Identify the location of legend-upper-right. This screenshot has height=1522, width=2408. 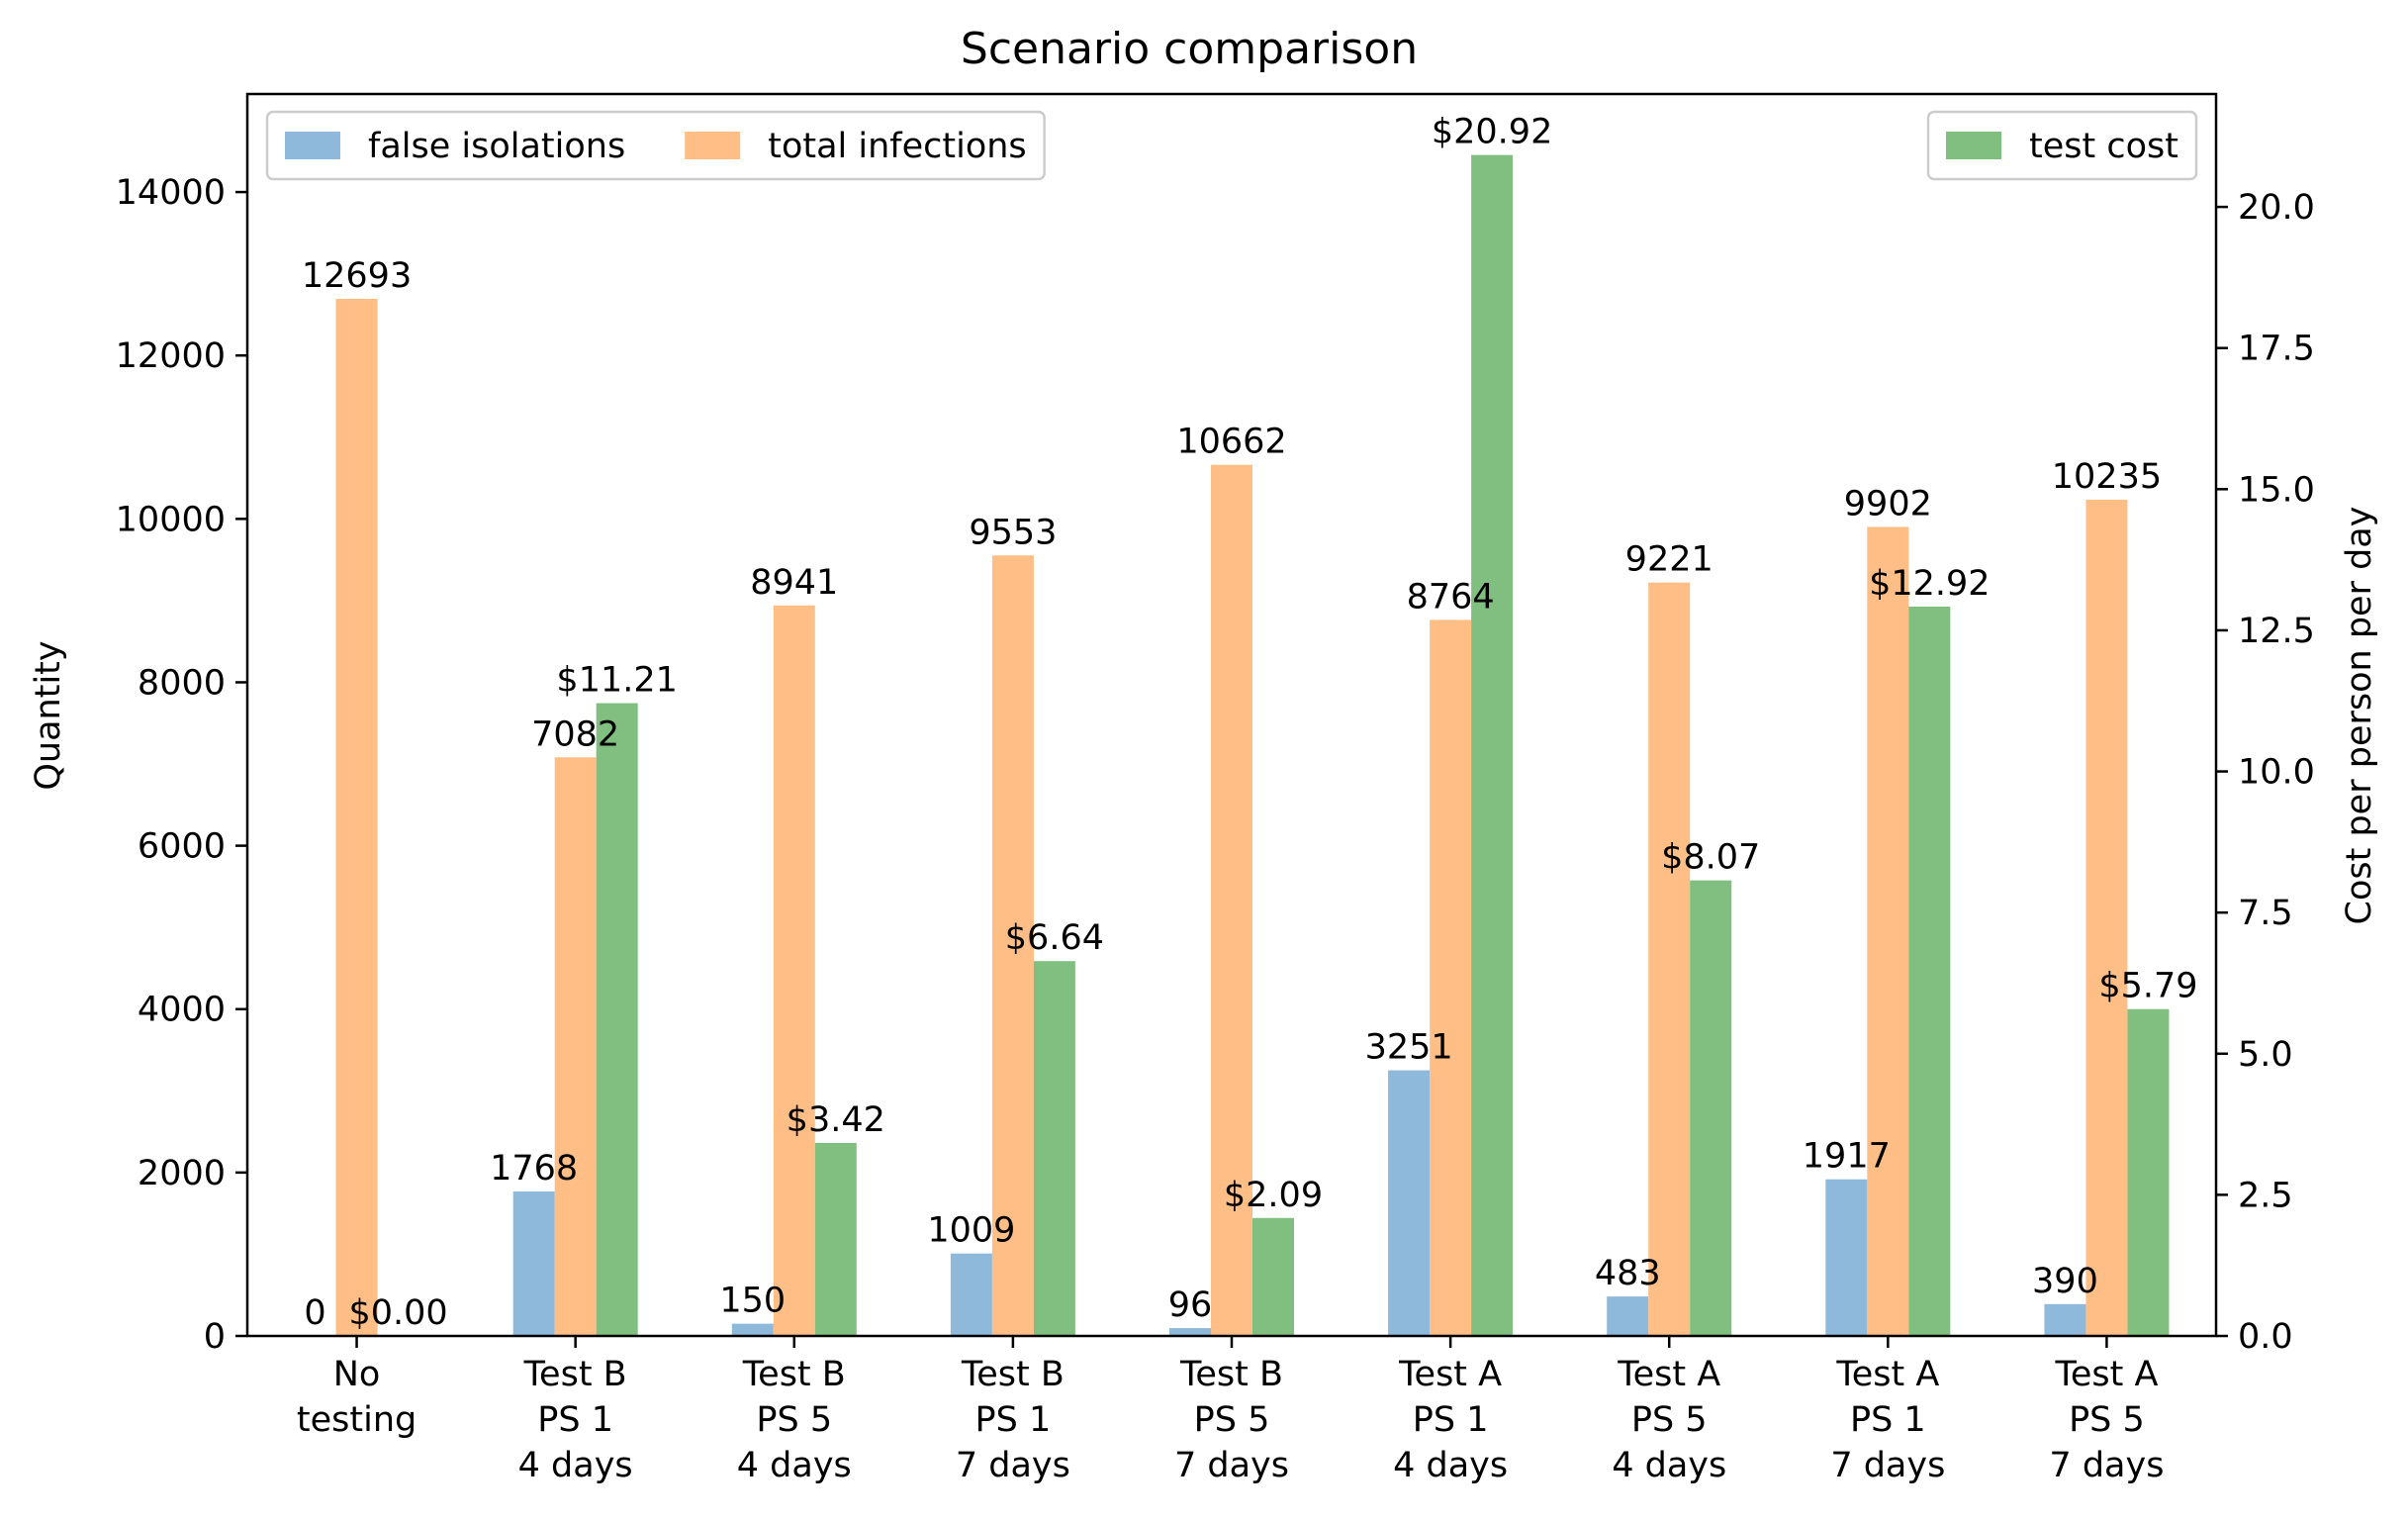
(2062, 145).